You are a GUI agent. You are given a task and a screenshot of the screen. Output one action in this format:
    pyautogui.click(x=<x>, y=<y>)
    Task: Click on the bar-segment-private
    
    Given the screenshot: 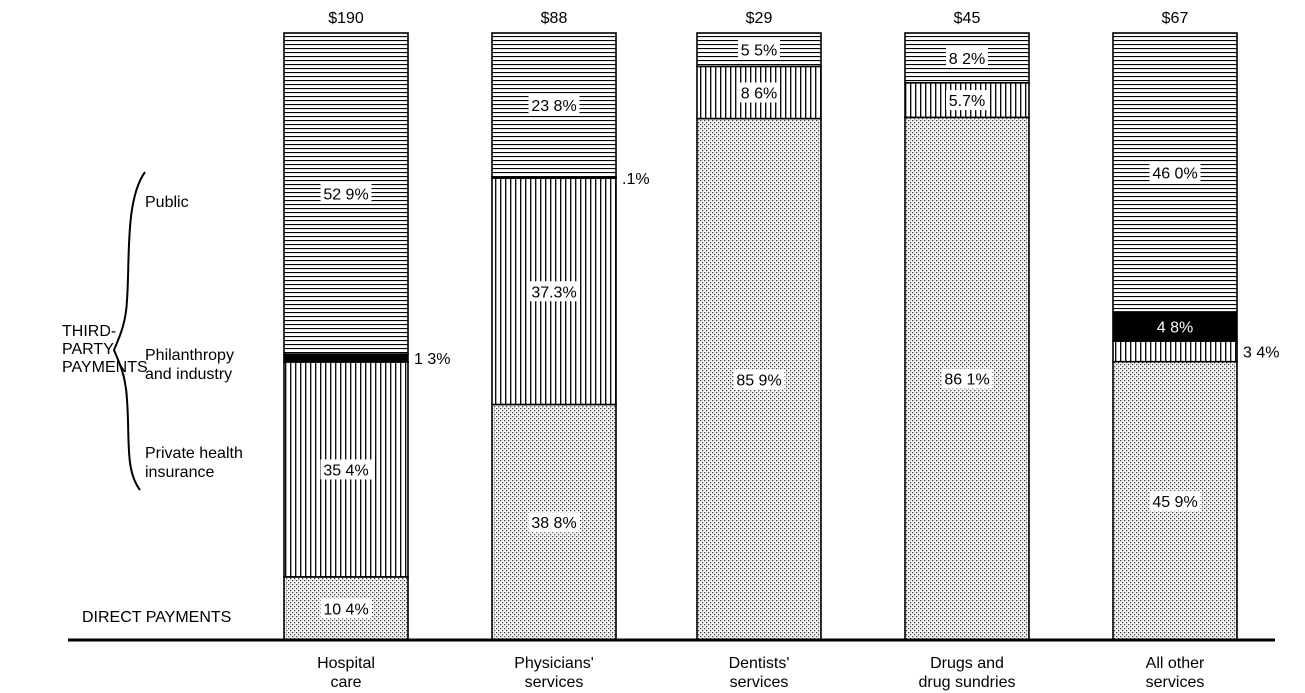 What is the action you would take?
    pyautogui.click(x=1175, y=351)
    